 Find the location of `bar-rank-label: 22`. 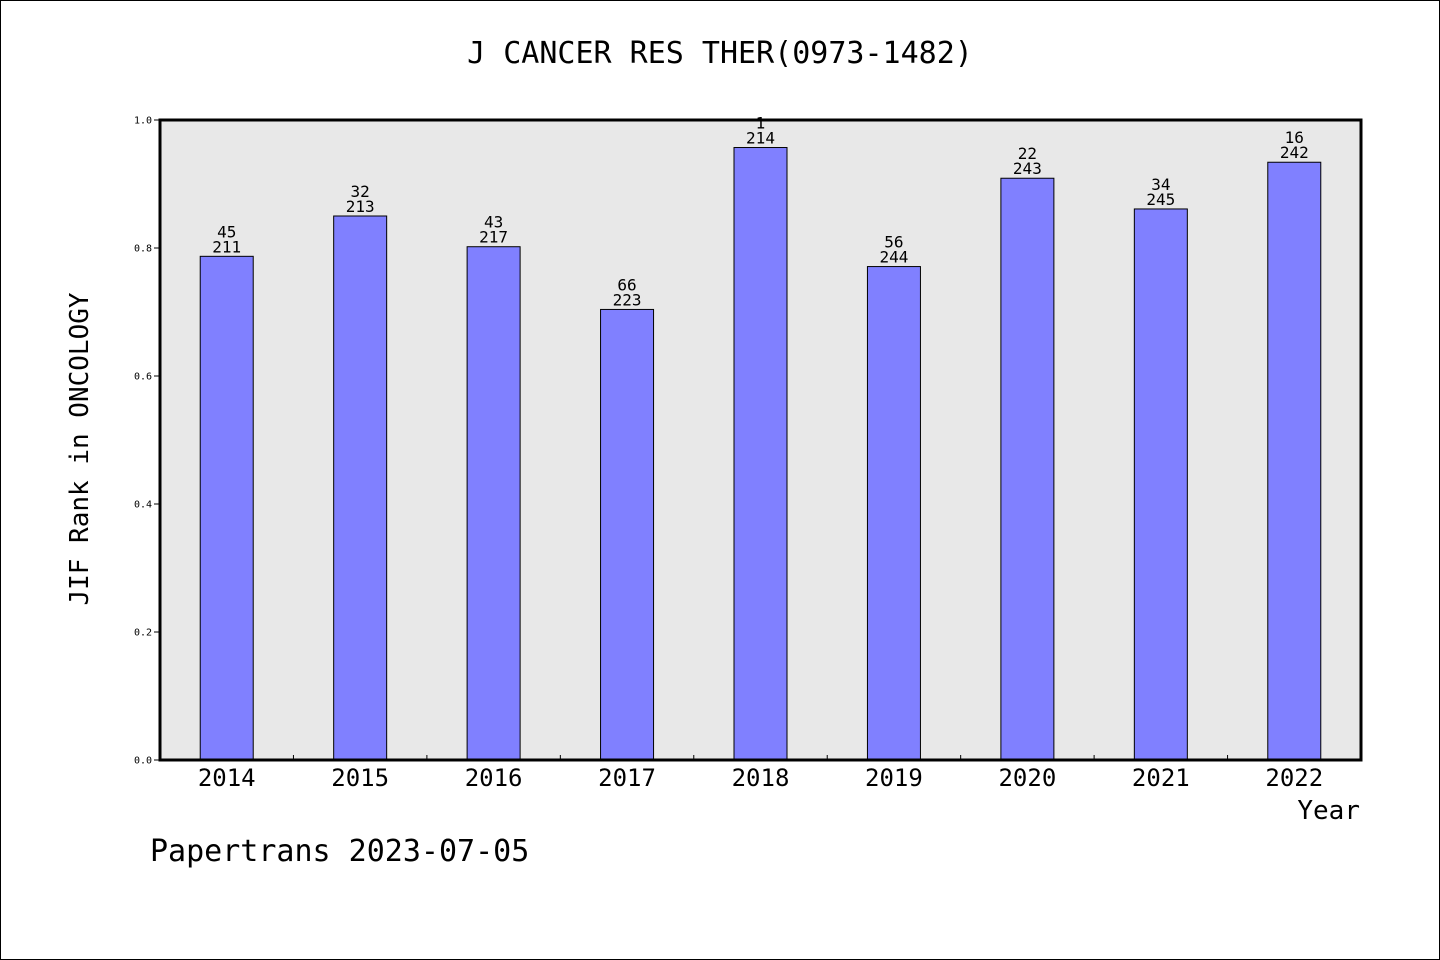

bar-rank-label: 22 is located at coordinates (1027, 153).